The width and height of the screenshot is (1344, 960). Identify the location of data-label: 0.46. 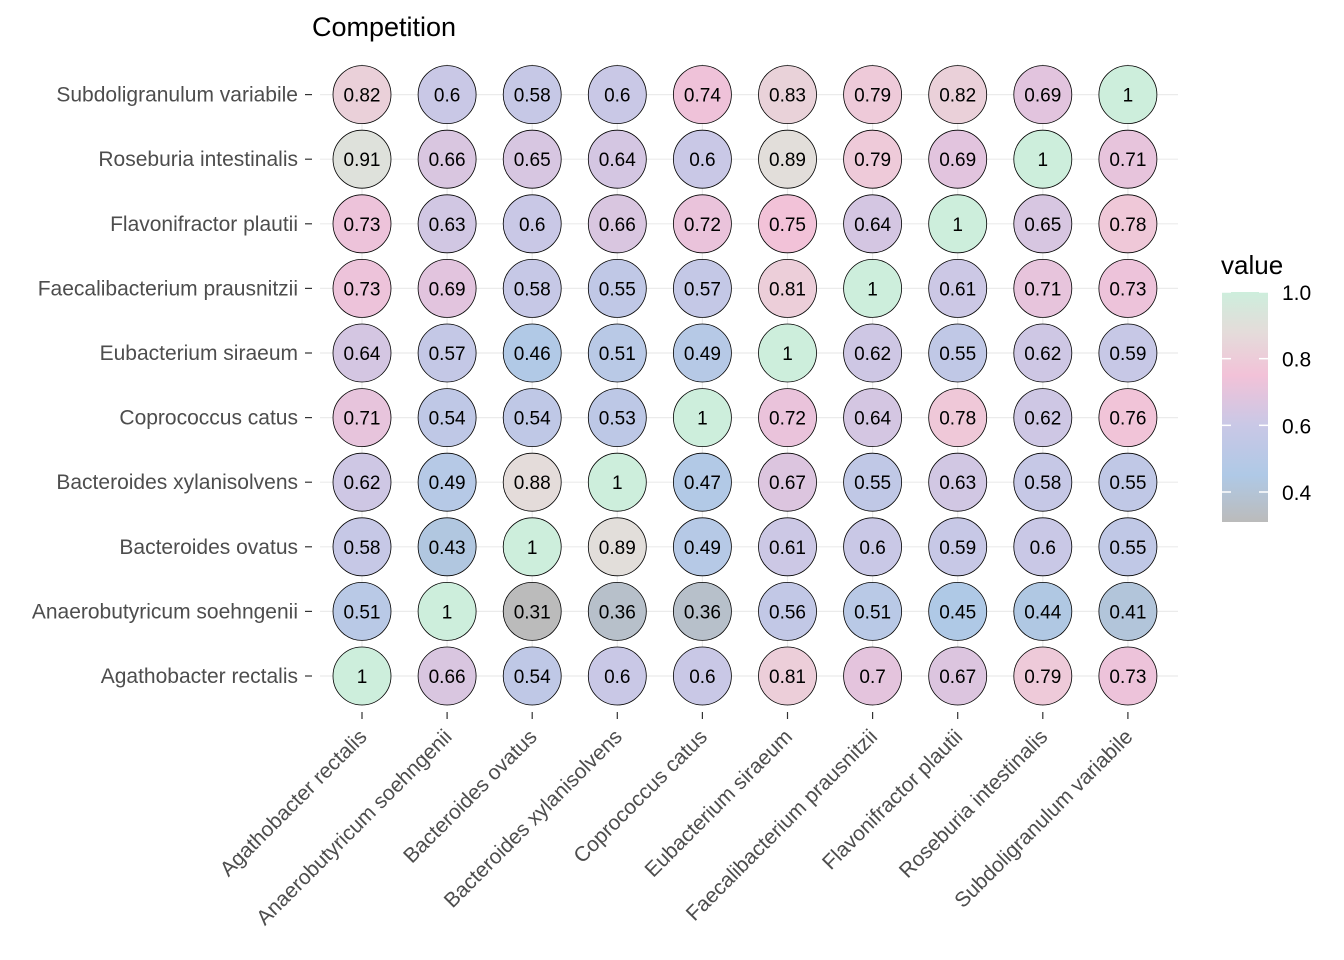
(532, 354).